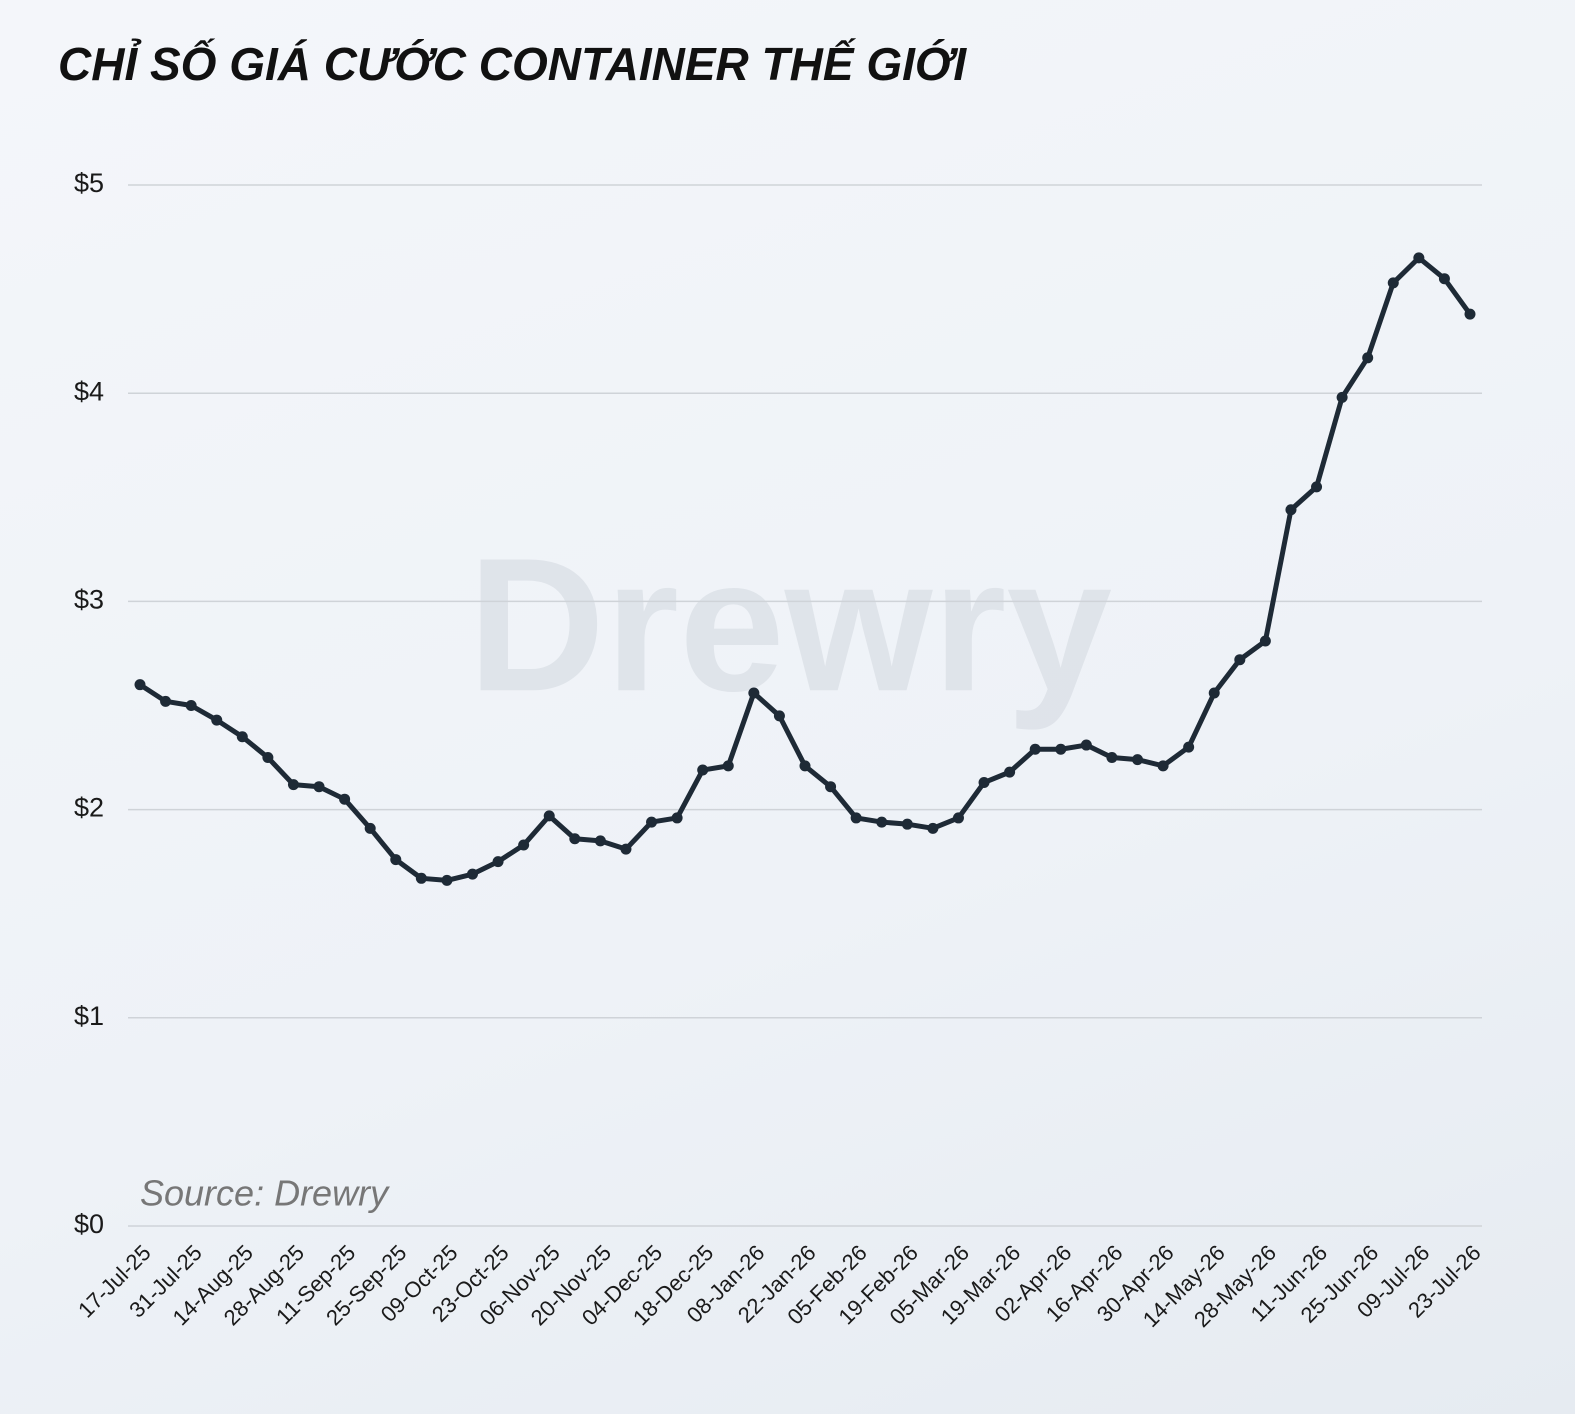 This screenshot has width=1575, height=1414. Describe the element at coordinates (89, 1016) in the screenshot. I see `y-tick-label: $1` at that location.